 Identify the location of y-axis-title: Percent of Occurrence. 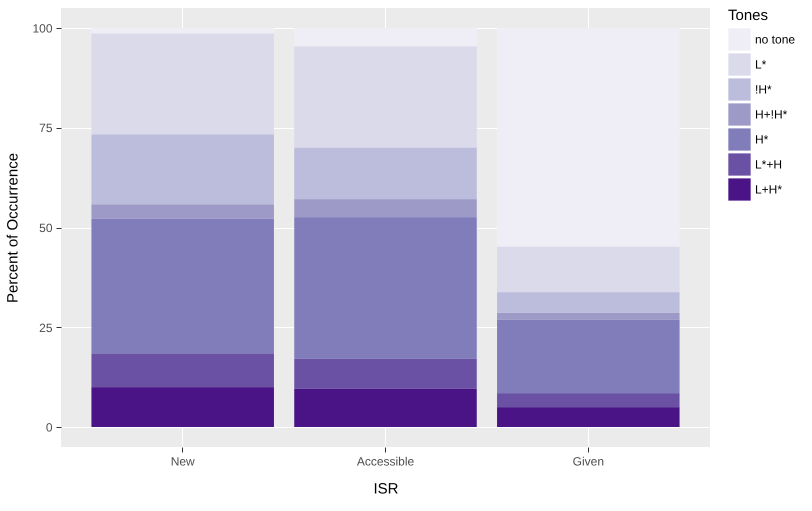
(13, 228).